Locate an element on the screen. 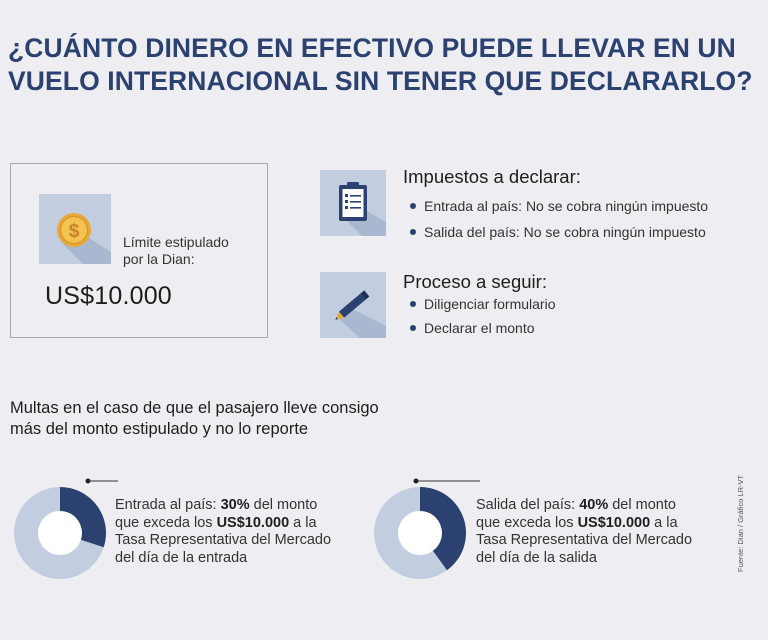 The width and height of the screenshot is (768, 640). dollar-coin-icon: $ is located at coordinates (84, 238).